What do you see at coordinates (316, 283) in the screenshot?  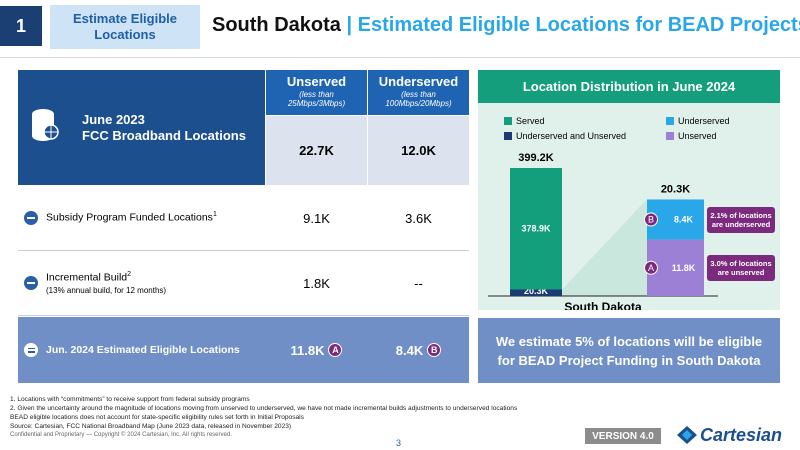 I see `cell: 1.8K` at bounding box center [316, 283].